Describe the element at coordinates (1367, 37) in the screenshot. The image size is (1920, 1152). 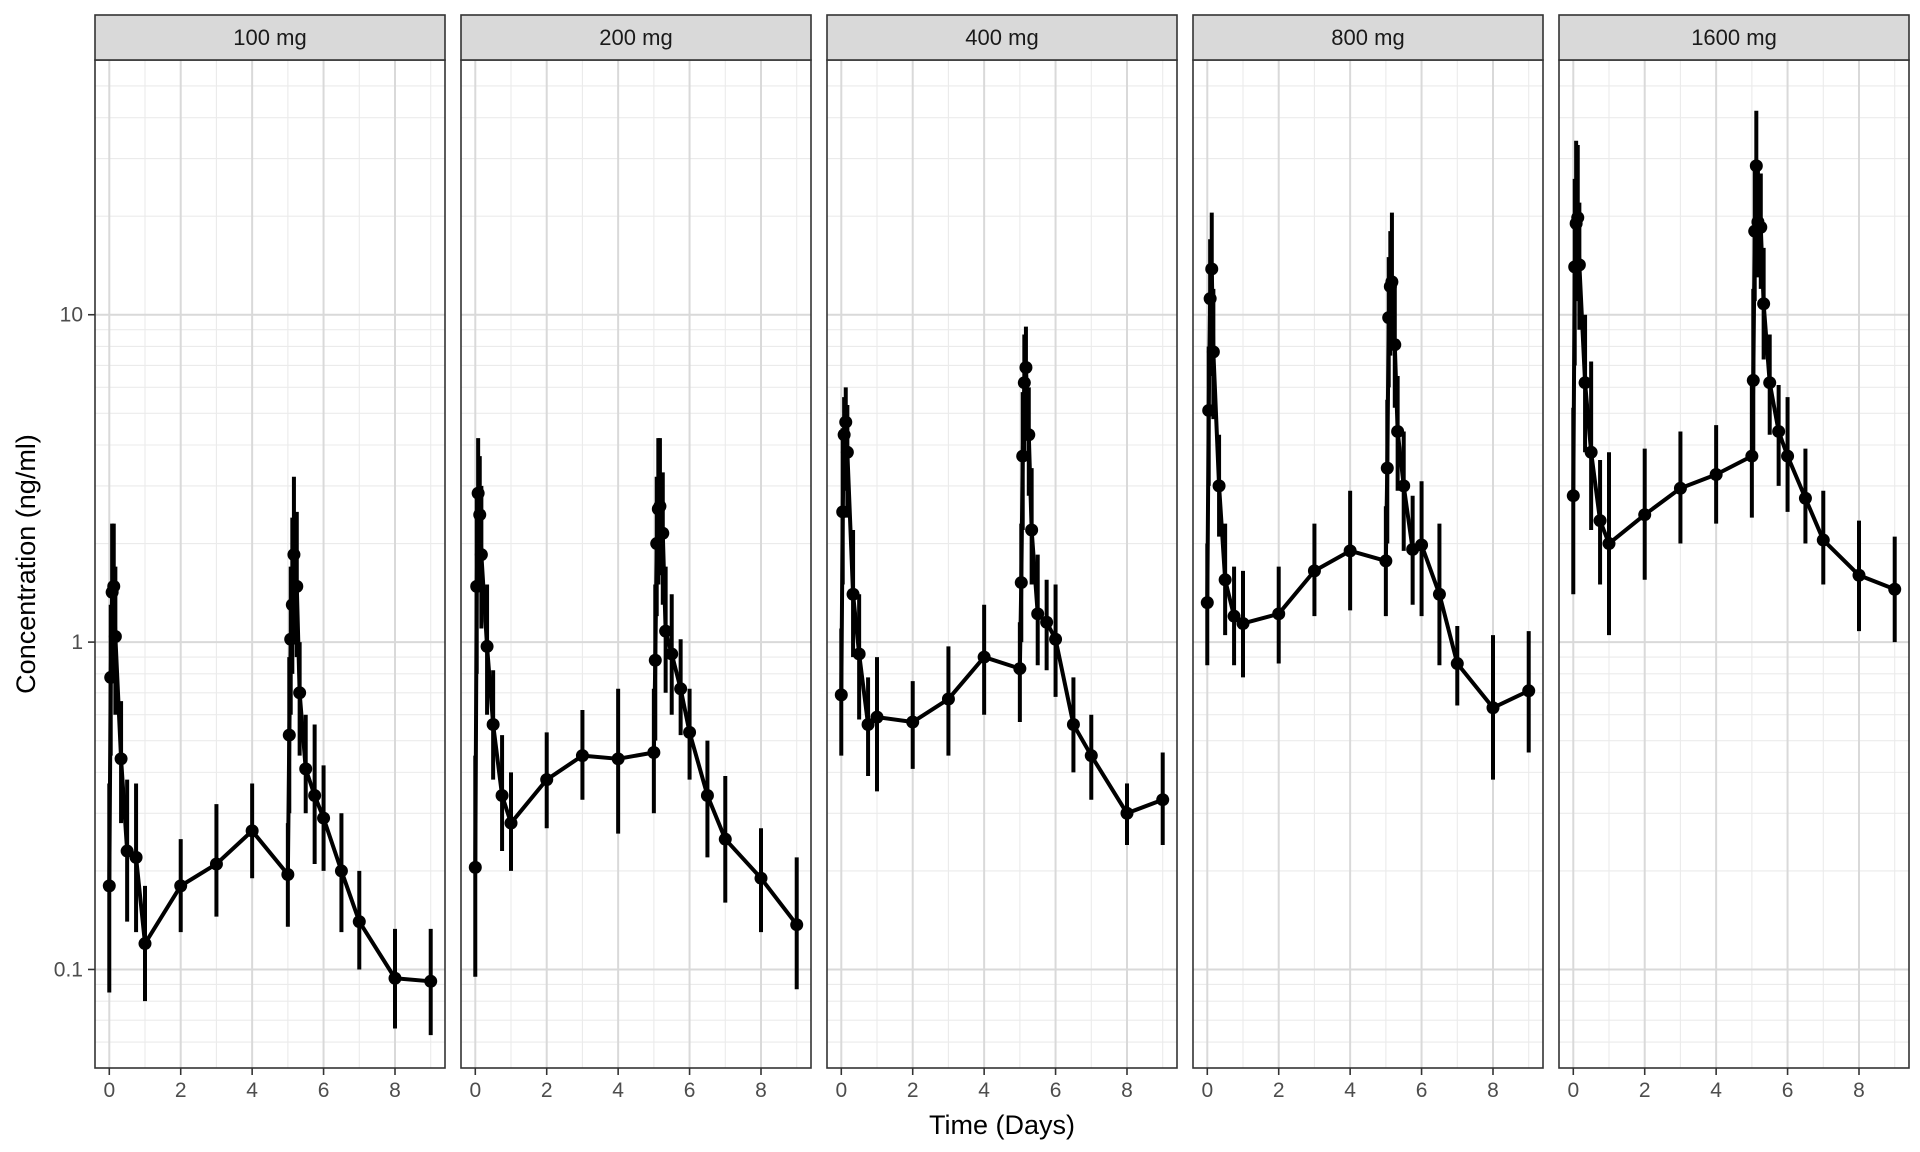
I see `facet-strip-label: 800 mg` at that location.